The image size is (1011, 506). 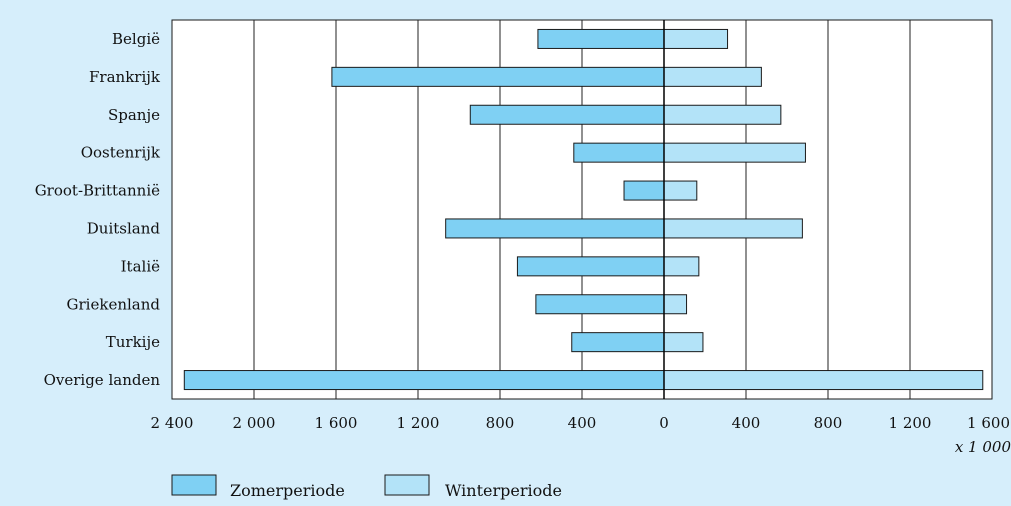 What do you see at coordinates (124, 228) in the screenshot?
I see `category-label-5: Duitsland` at bounding box center [124, 228].